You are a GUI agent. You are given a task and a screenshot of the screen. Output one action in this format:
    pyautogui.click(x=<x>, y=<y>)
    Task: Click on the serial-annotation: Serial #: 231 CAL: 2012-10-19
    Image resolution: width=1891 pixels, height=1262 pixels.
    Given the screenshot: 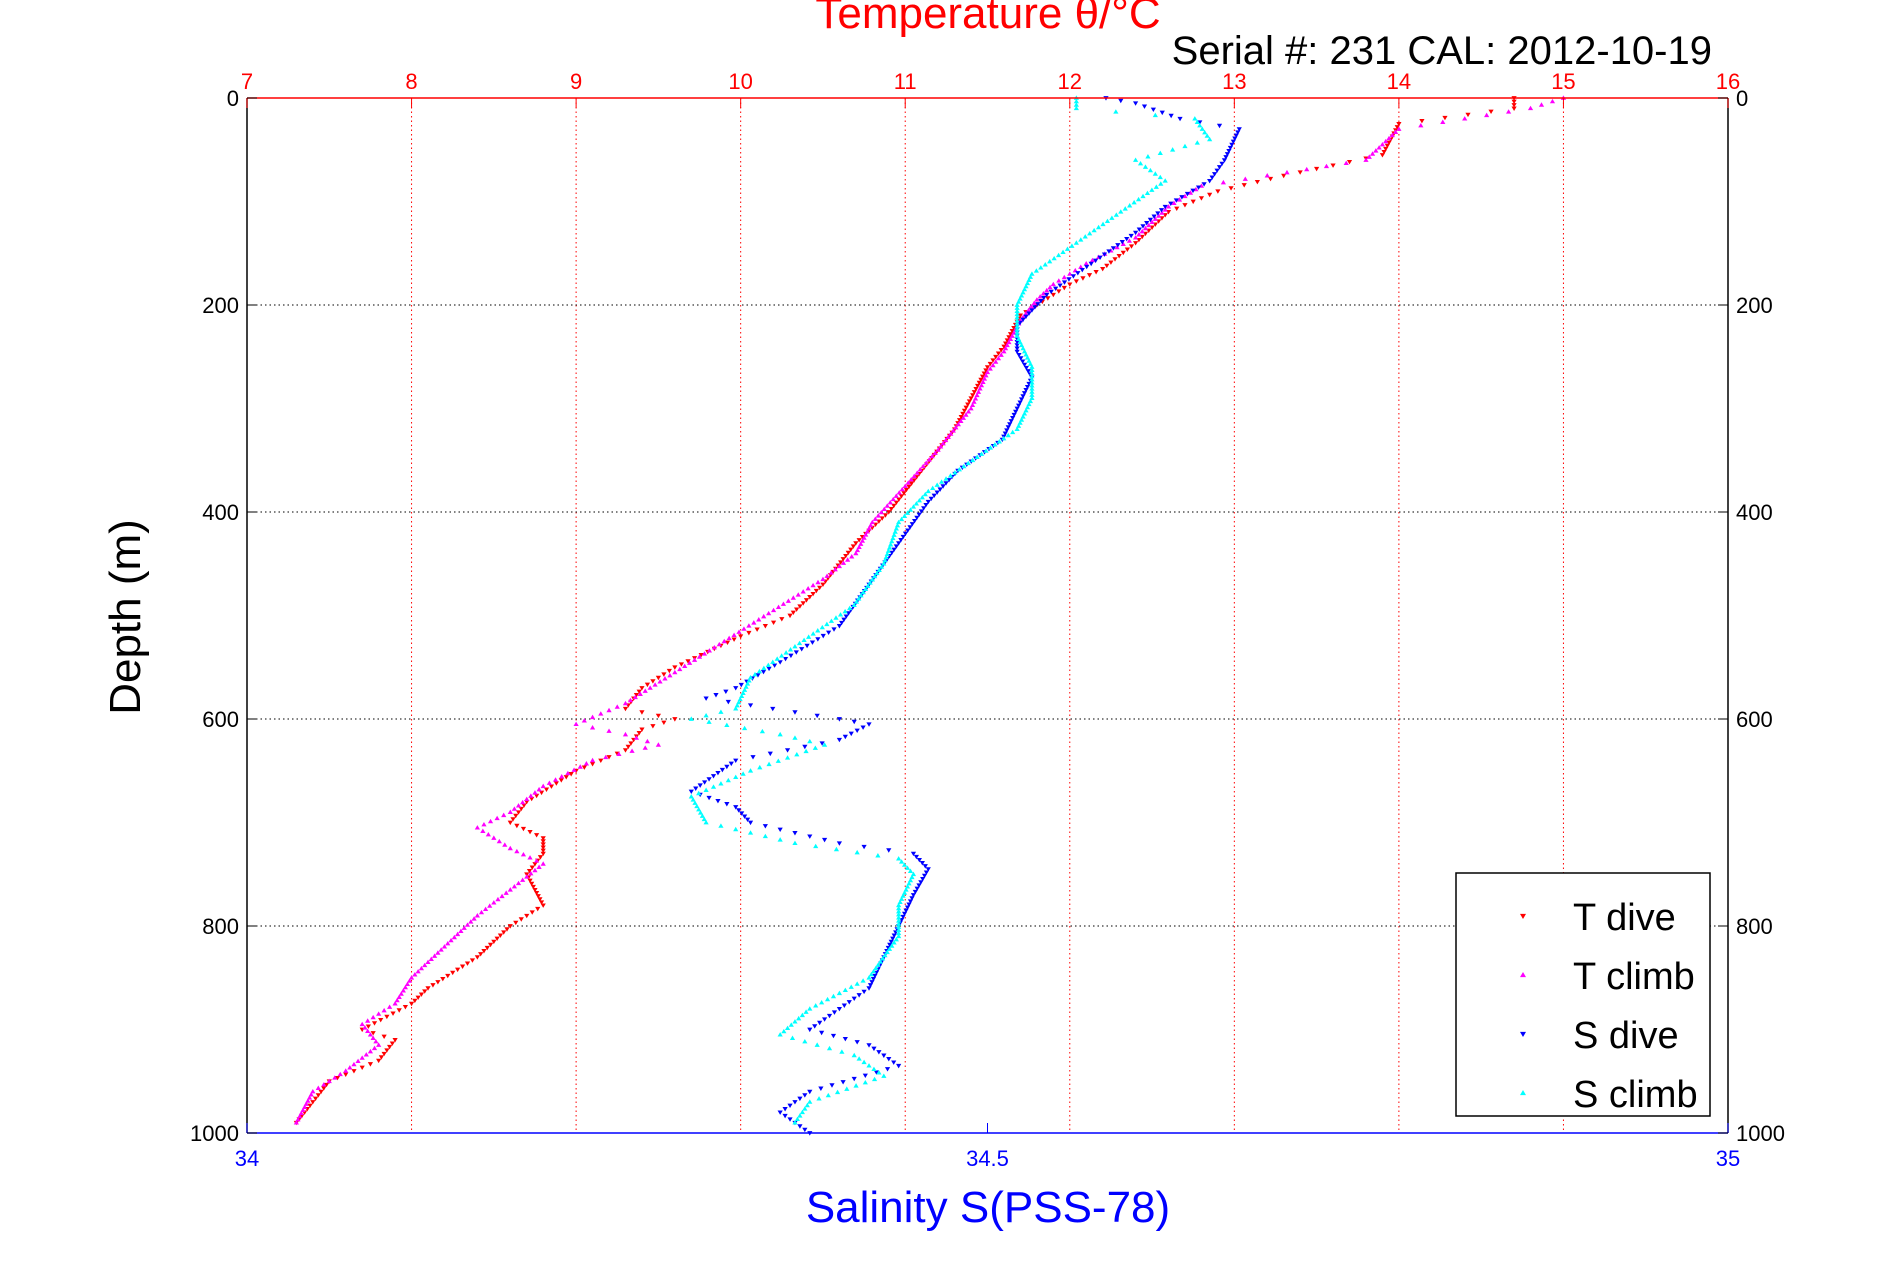 What is the action you would take?
    pyautogui.click(x=1442, y=51)
    